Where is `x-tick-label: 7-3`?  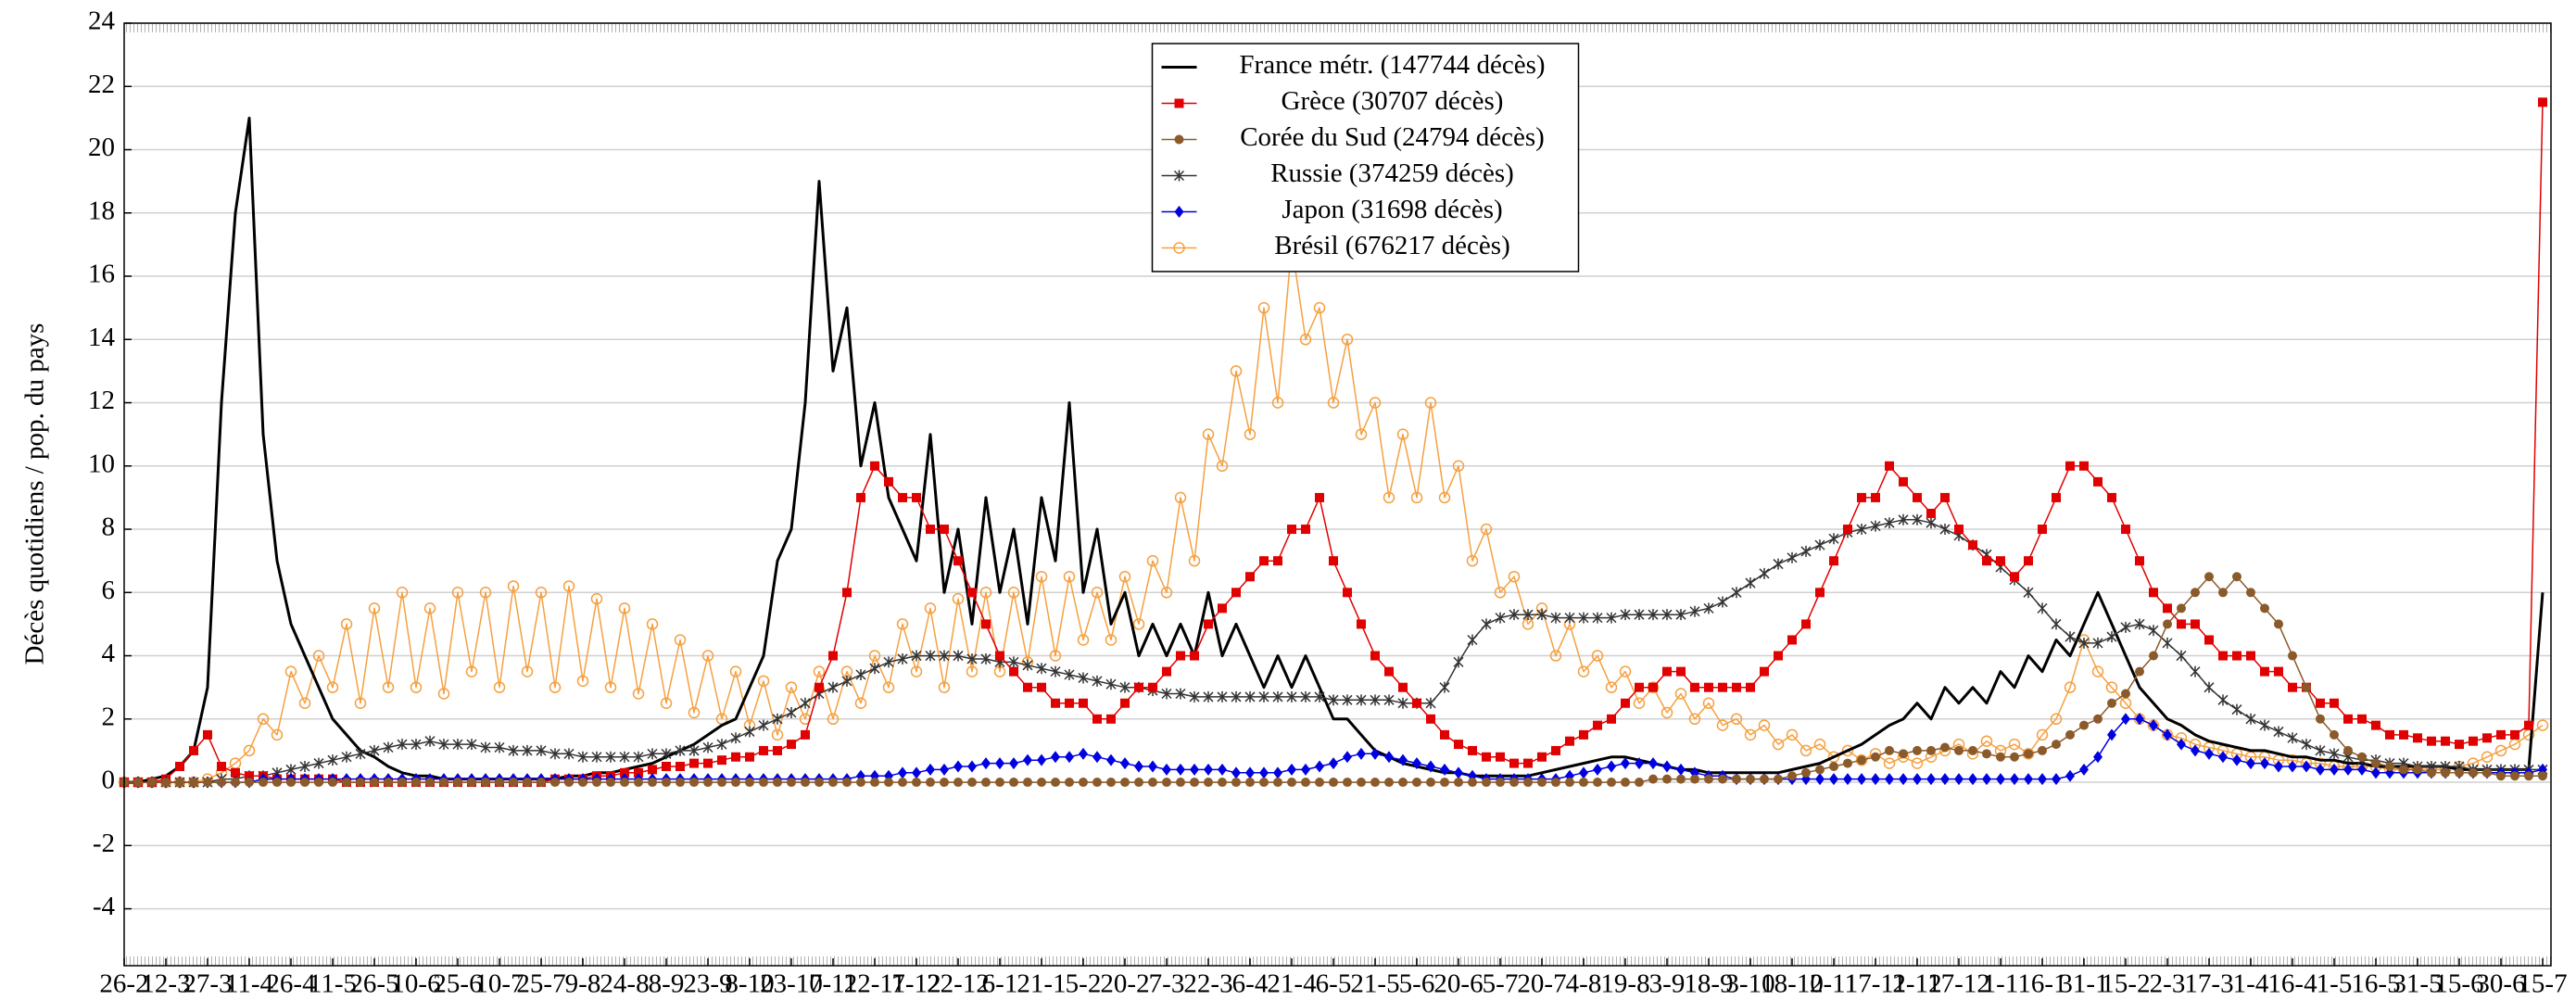 x-tick-label: 7-3 is located at coordinates (1167, 984).